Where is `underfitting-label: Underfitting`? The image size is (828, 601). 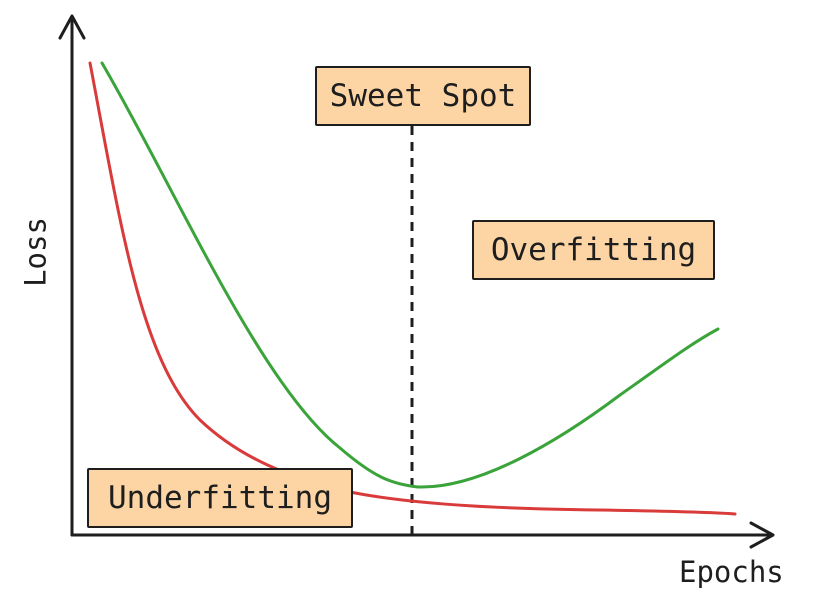 underfitting-label: Underfitting is located at coordinates (220, 498).